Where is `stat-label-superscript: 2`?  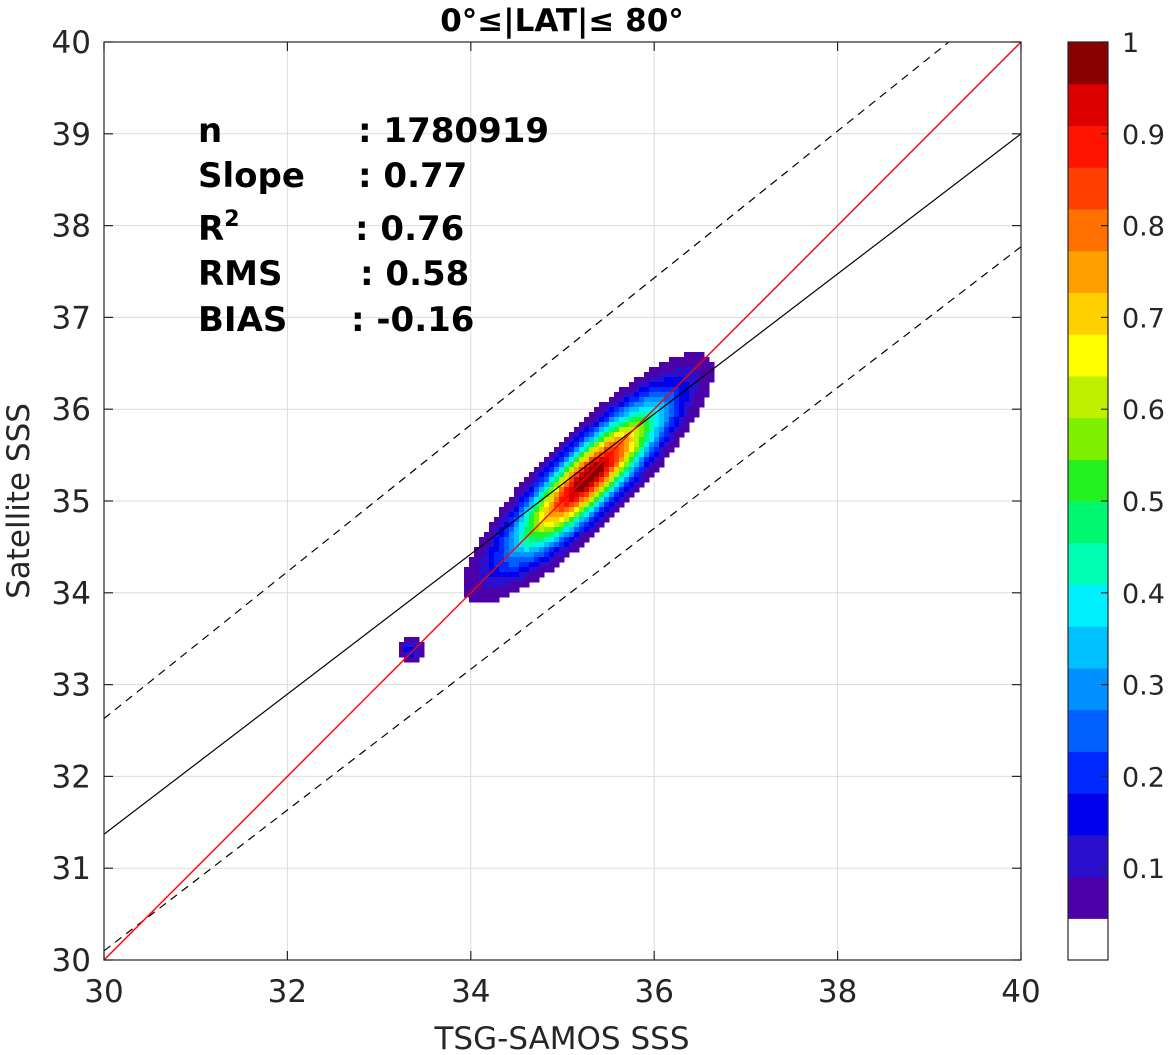
stat-label-superscript: 2 is located at coordinates (231, 219).